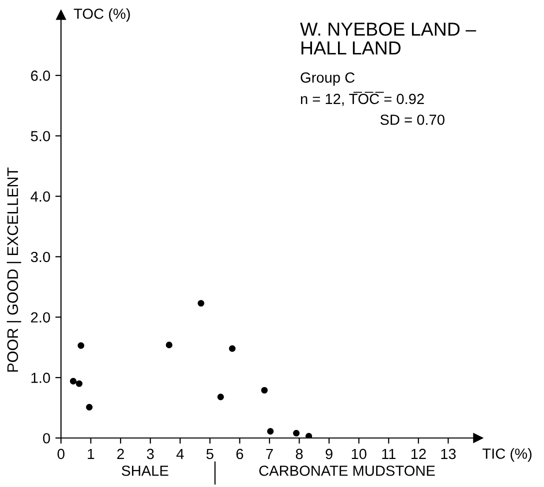 Image resolution: width=544 pixels, height=487 pixels. I want to click on x-tick-label: 5, so click(210, 454).